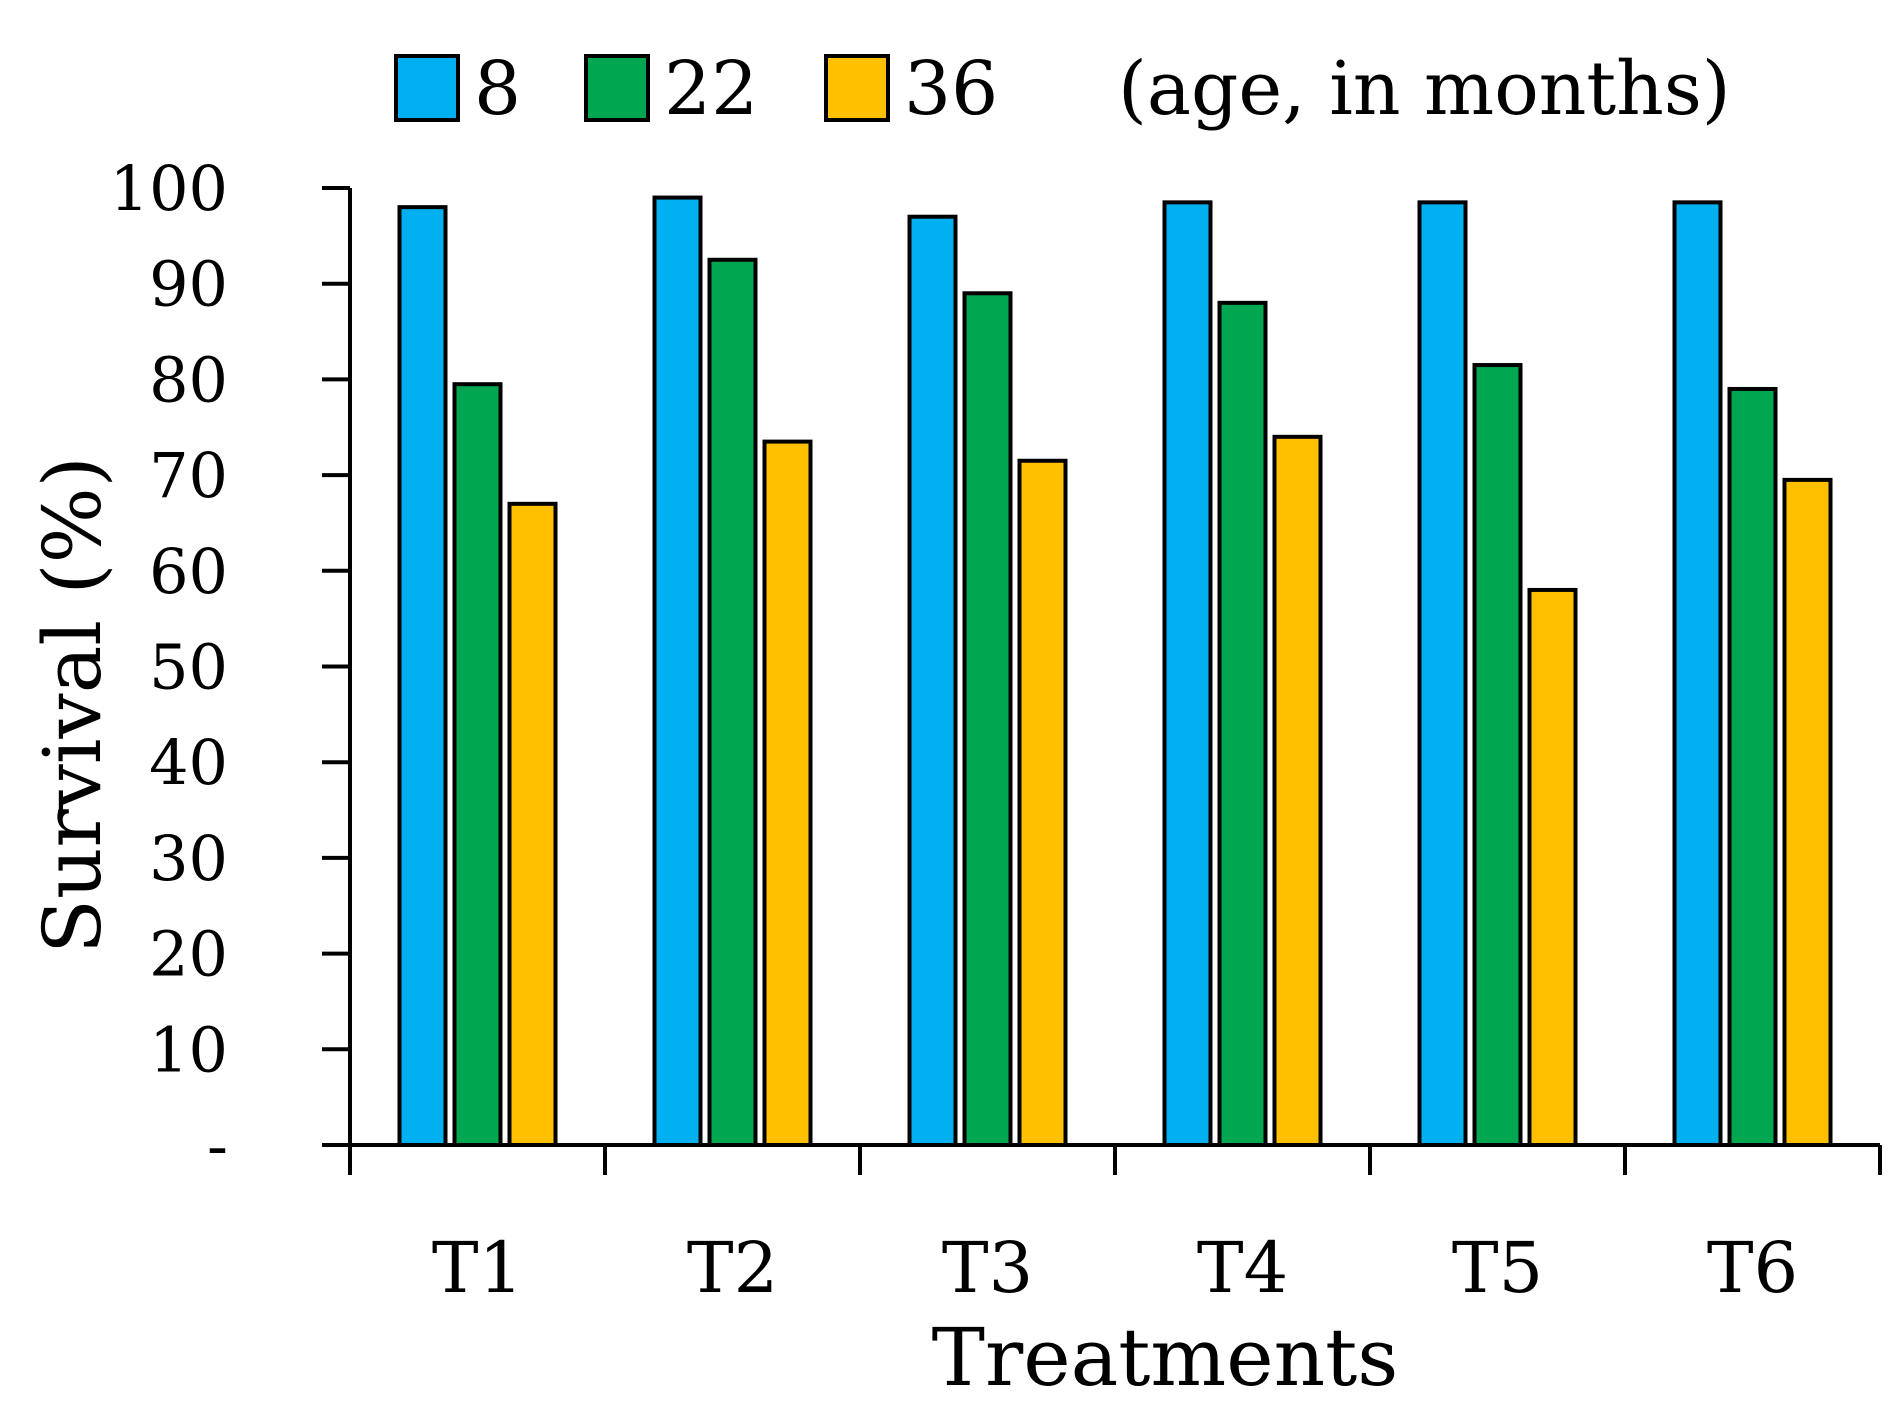 The height and width of the screenshot is (1415, 1895). What do you see at coordinates (497, 89) in the screenshot?
I see `legend-label: 8` at bounding box center [497, 89].